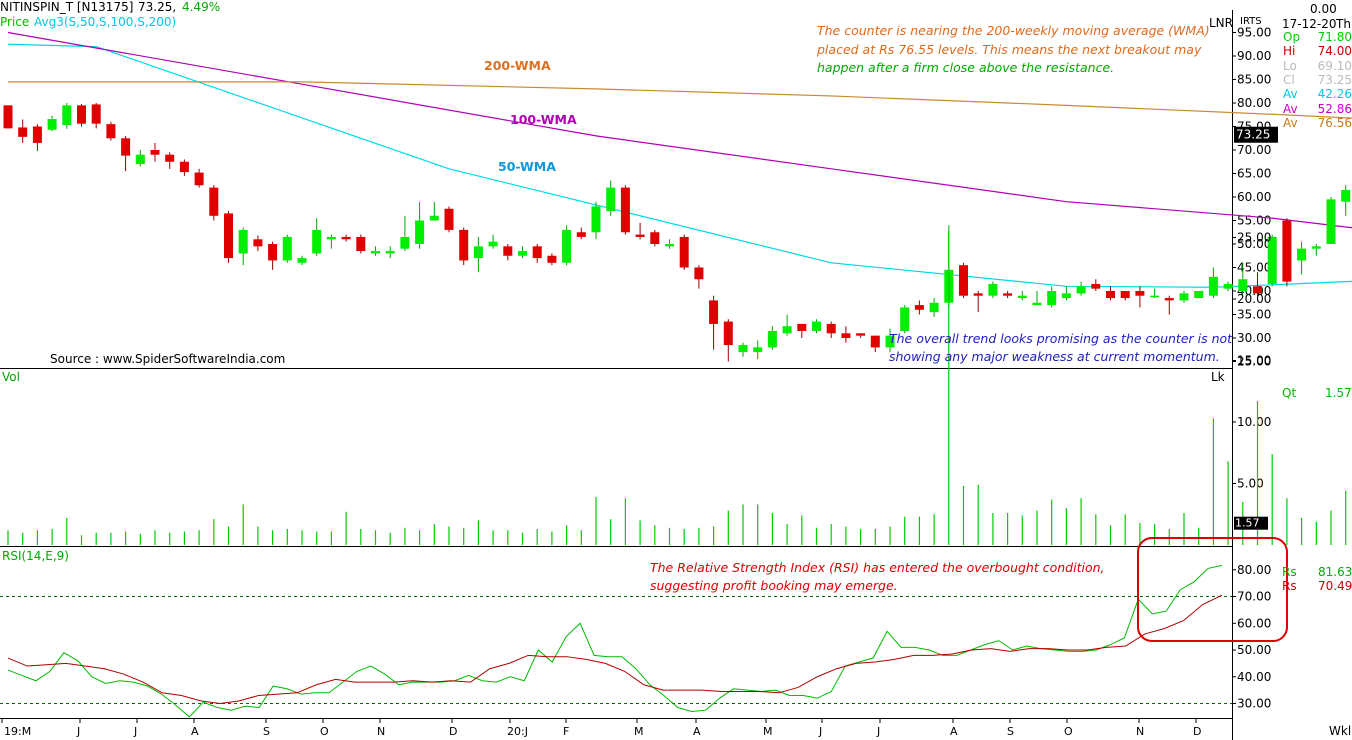  Describe the element at coordinates (11, 377) in the screenshot. I see `volume-label: Vol` at that location.